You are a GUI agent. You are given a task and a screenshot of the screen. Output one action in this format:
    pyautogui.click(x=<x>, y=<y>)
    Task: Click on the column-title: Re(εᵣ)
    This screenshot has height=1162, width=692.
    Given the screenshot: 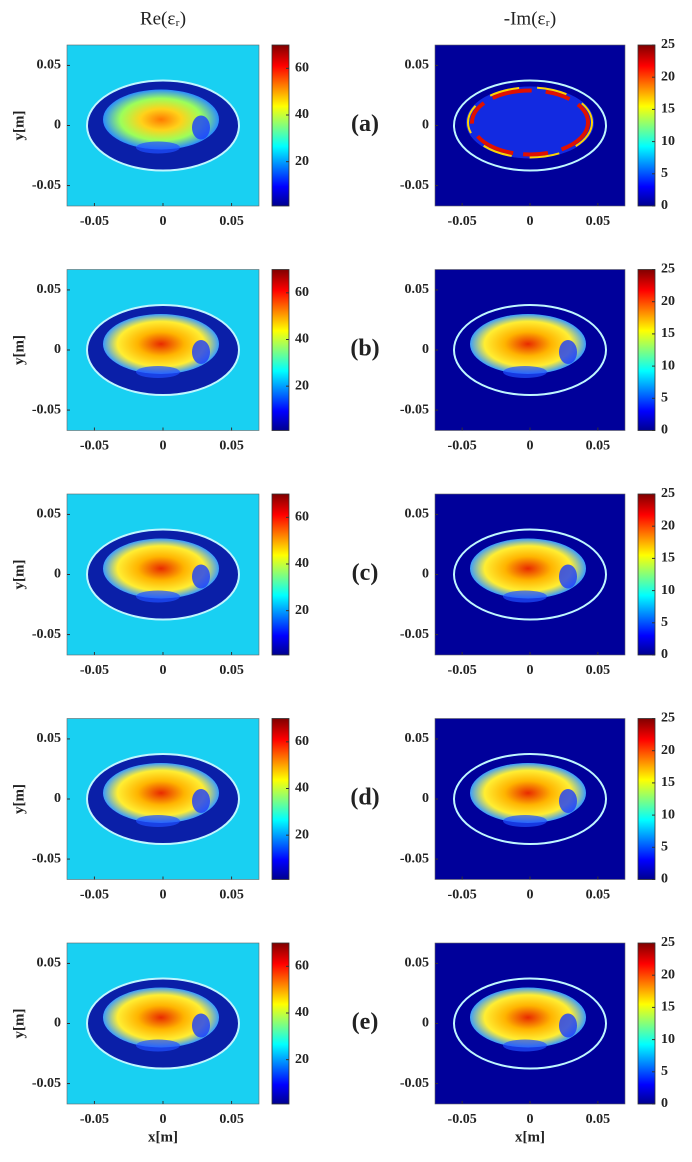 What is the action you would take?
    pyautogui.click(x=163, y=18)
    